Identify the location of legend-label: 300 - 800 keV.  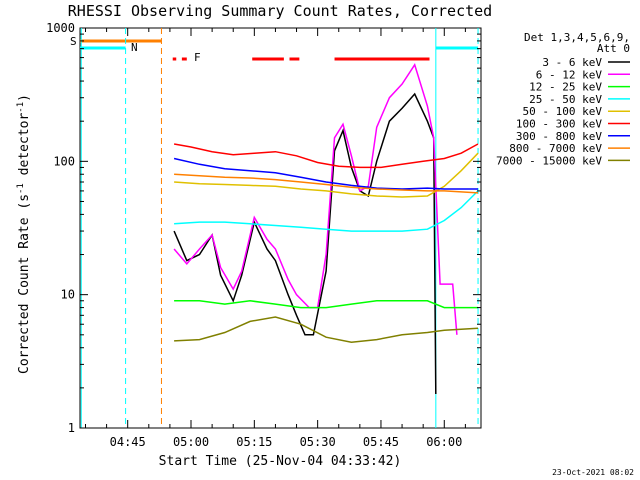
(559, 136).